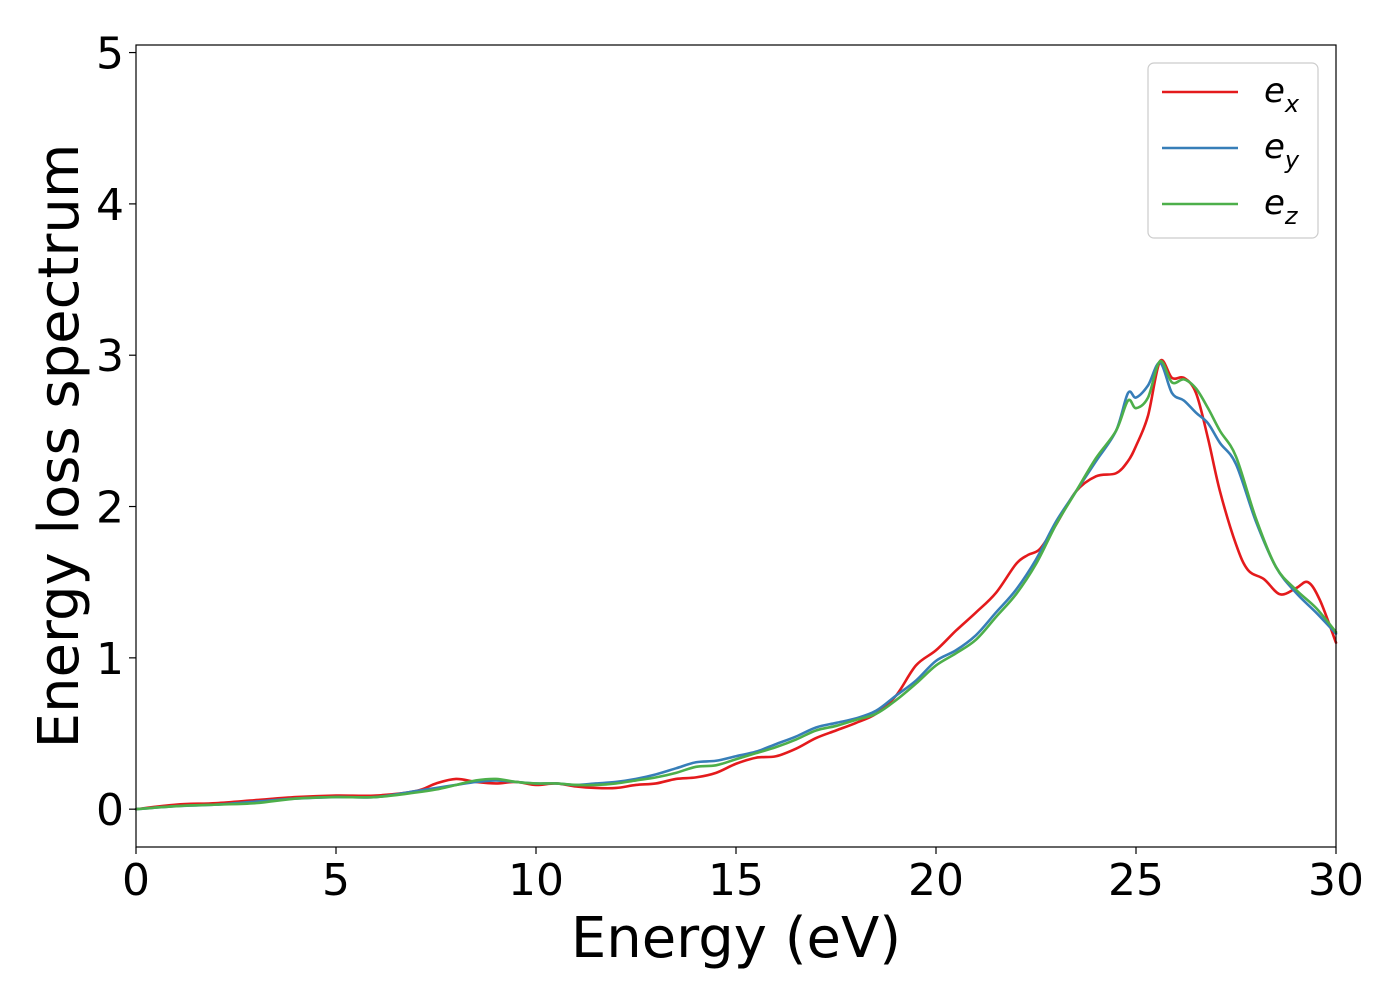 This screenshot has height=1000, width=1400. I want to click on y-tick-label: 1, so click(110, 659).